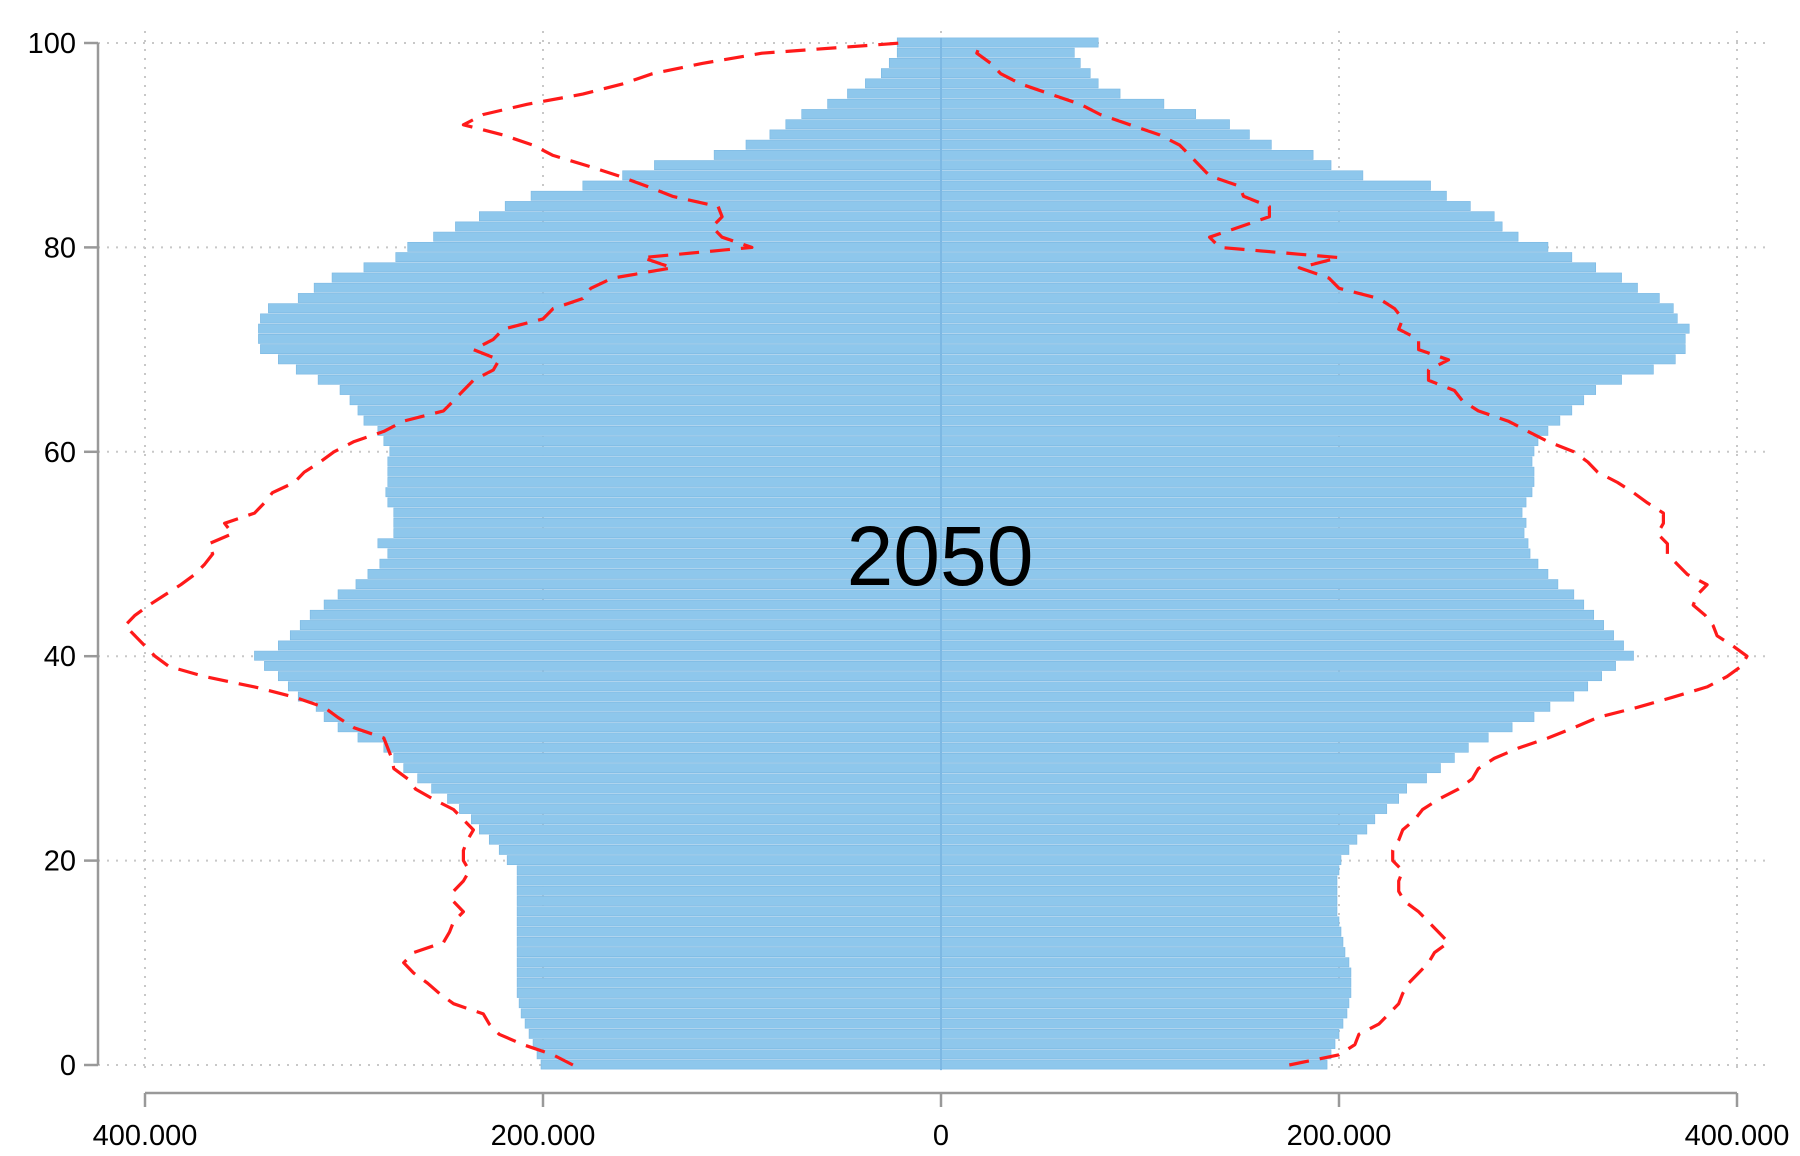  I want to click on y-tick-label: 80, so click(60, 248).